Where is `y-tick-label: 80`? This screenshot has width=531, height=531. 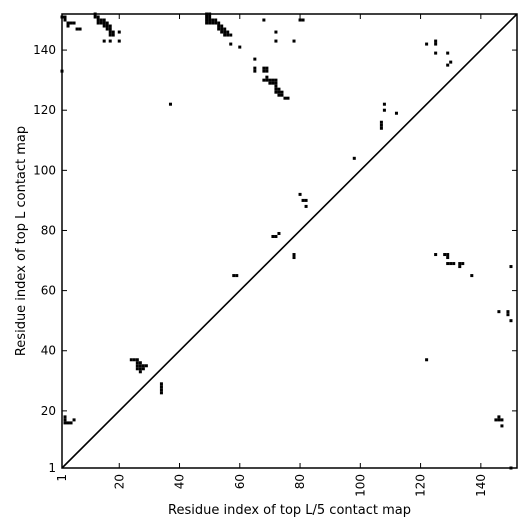 y-tick-label: 80 is located at coordinates (48, 230).